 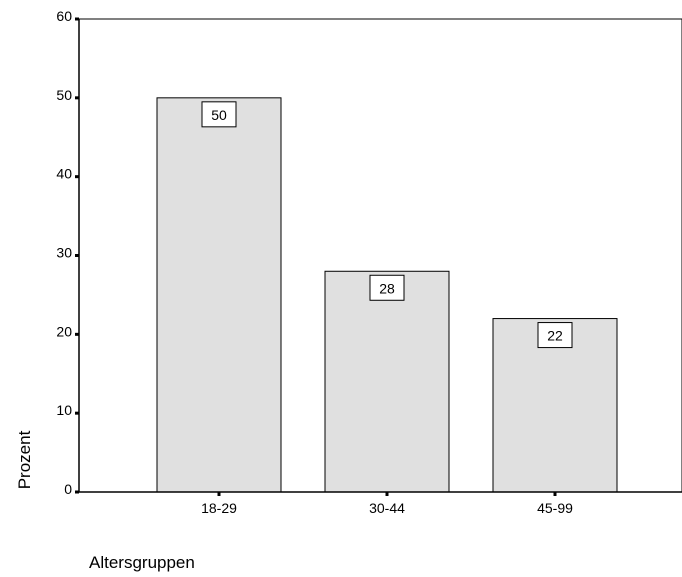 What do you see at coordinates (64, 331) in the screenshot?
I see `y-tick-label: 20` at bounding box center [64, 331].